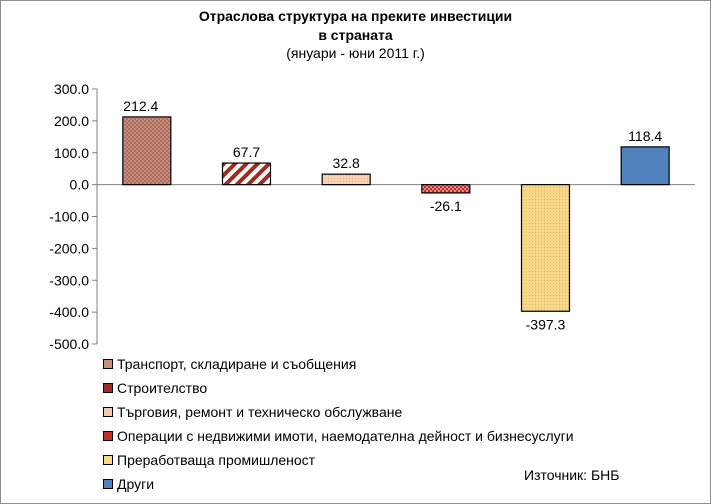 Image resolution: width=711 pixels, height=504 pixels. What do you see at coordinates (69, 280) in the screenshot?
I see `y-tick-label: -300.0` at bounding box center [69, 280].